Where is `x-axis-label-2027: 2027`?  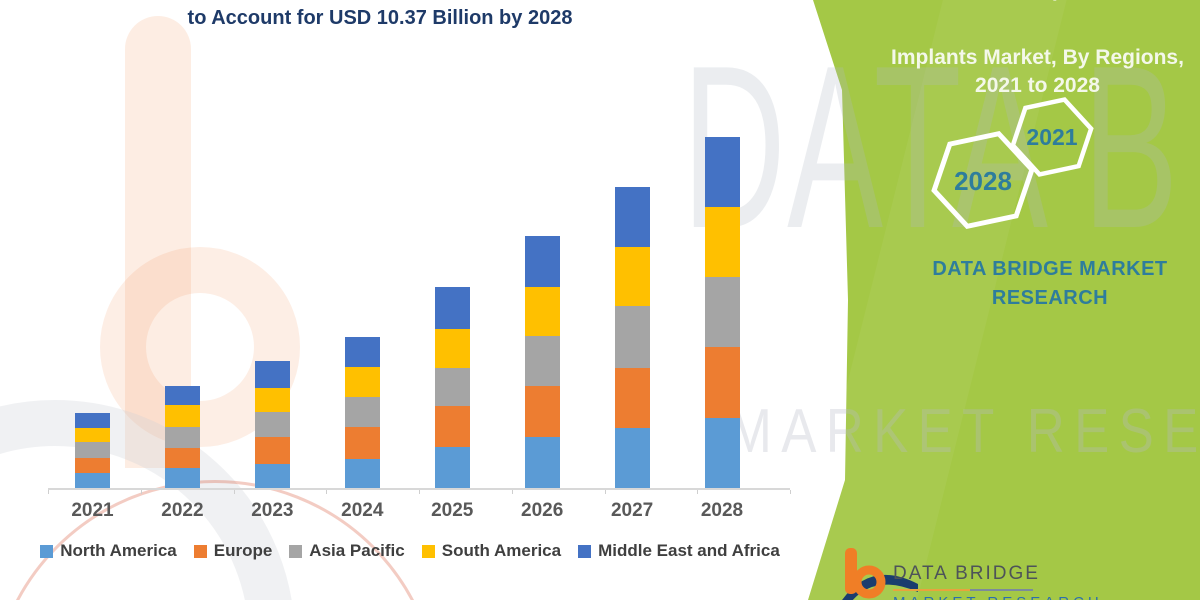 x-axis-label-2027: 2027 is located at coordinates (632, 510).